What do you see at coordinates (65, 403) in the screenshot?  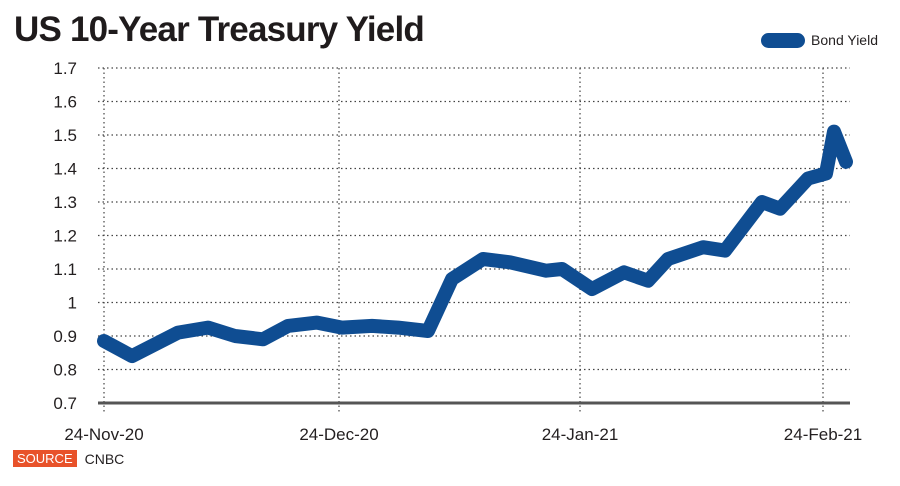 I see `y-tick-label: 0.7` at bounding box center [65, 403].